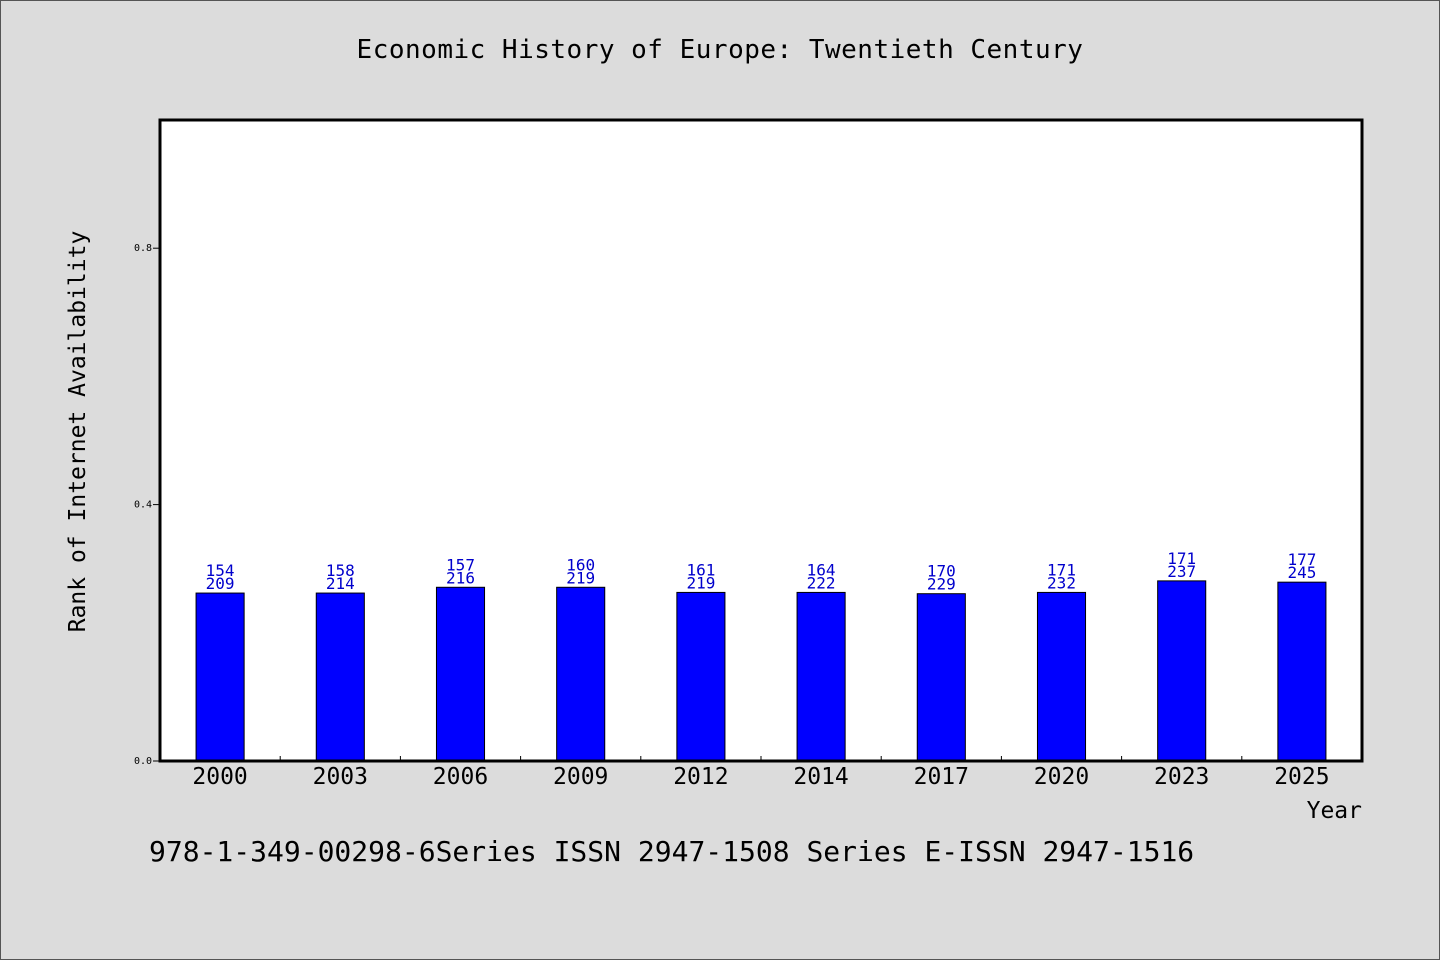 This screenshot has width=1440, height=960. Describe the element at coordinates (340, 570) in the screenshot. I see `data-label-top: 158` at that location.